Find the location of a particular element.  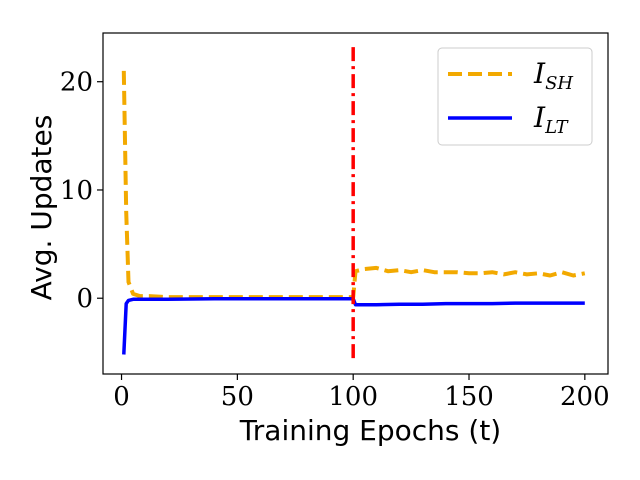

legend-label-lt: ILT is located at coordinates (551, 119).